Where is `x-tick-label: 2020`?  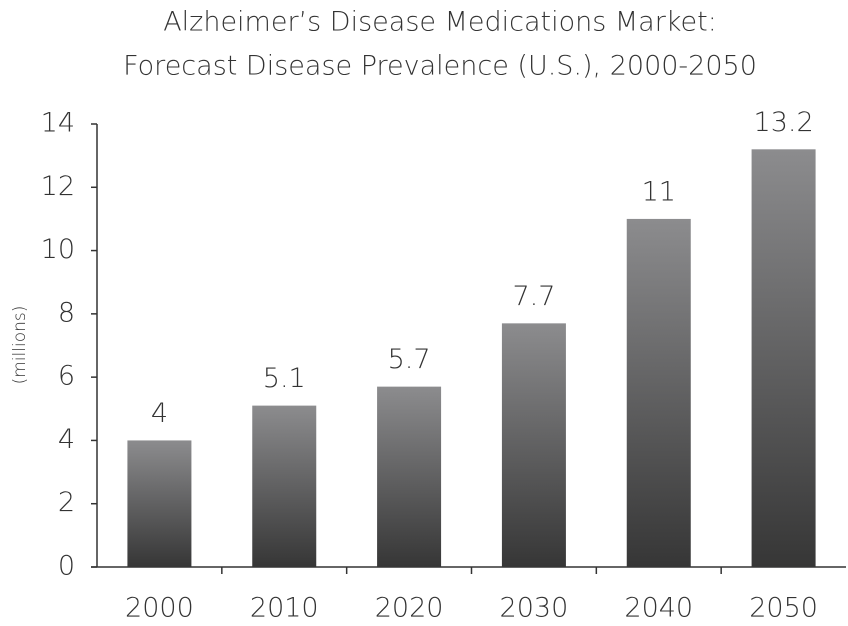 x-tick-label: 2020 is located at coordinates (409, 608).